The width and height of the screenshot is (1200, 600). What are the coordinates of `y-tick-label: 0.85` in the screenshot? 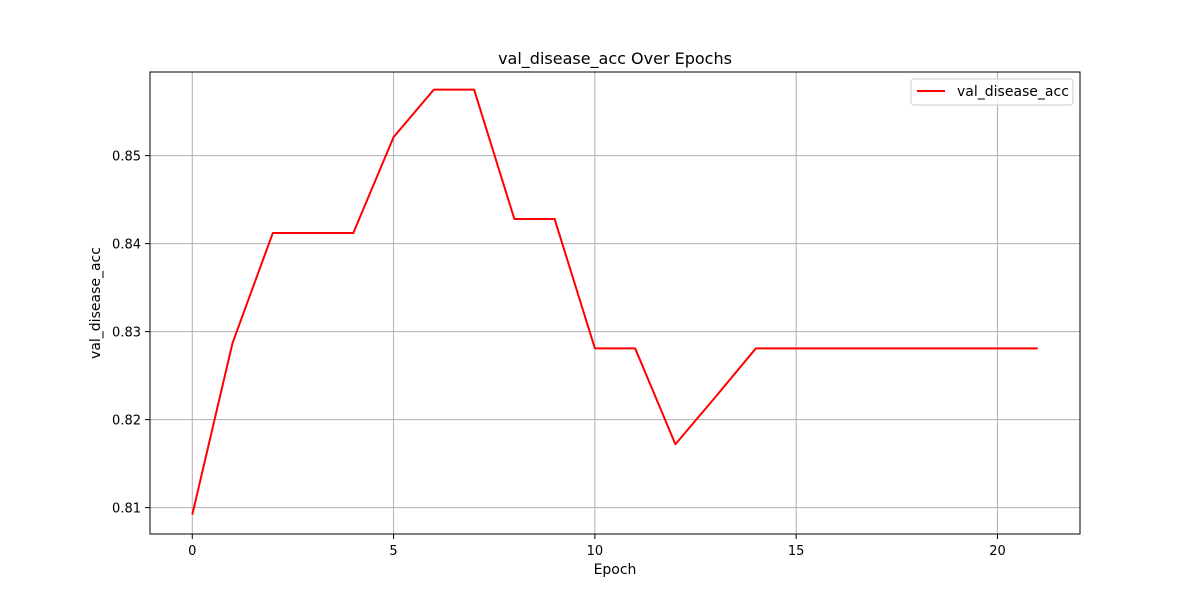 It's located at (126, 157).